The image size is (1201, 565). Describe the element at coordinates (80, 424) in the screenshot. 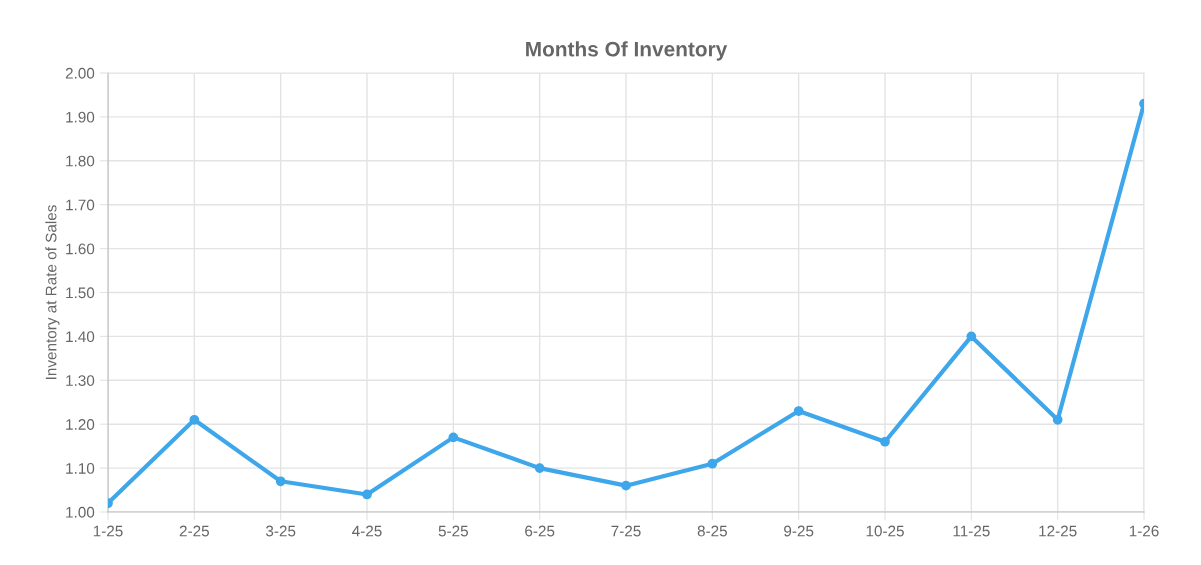

I see `y-tick-label: 1.20` at that location.